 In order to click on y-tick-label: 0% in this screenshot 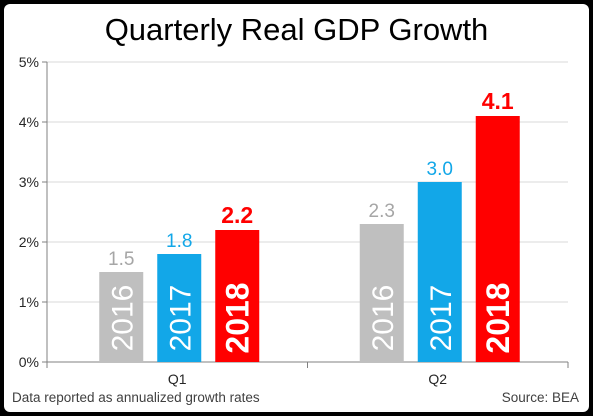, I will do `click(29, 362)`.